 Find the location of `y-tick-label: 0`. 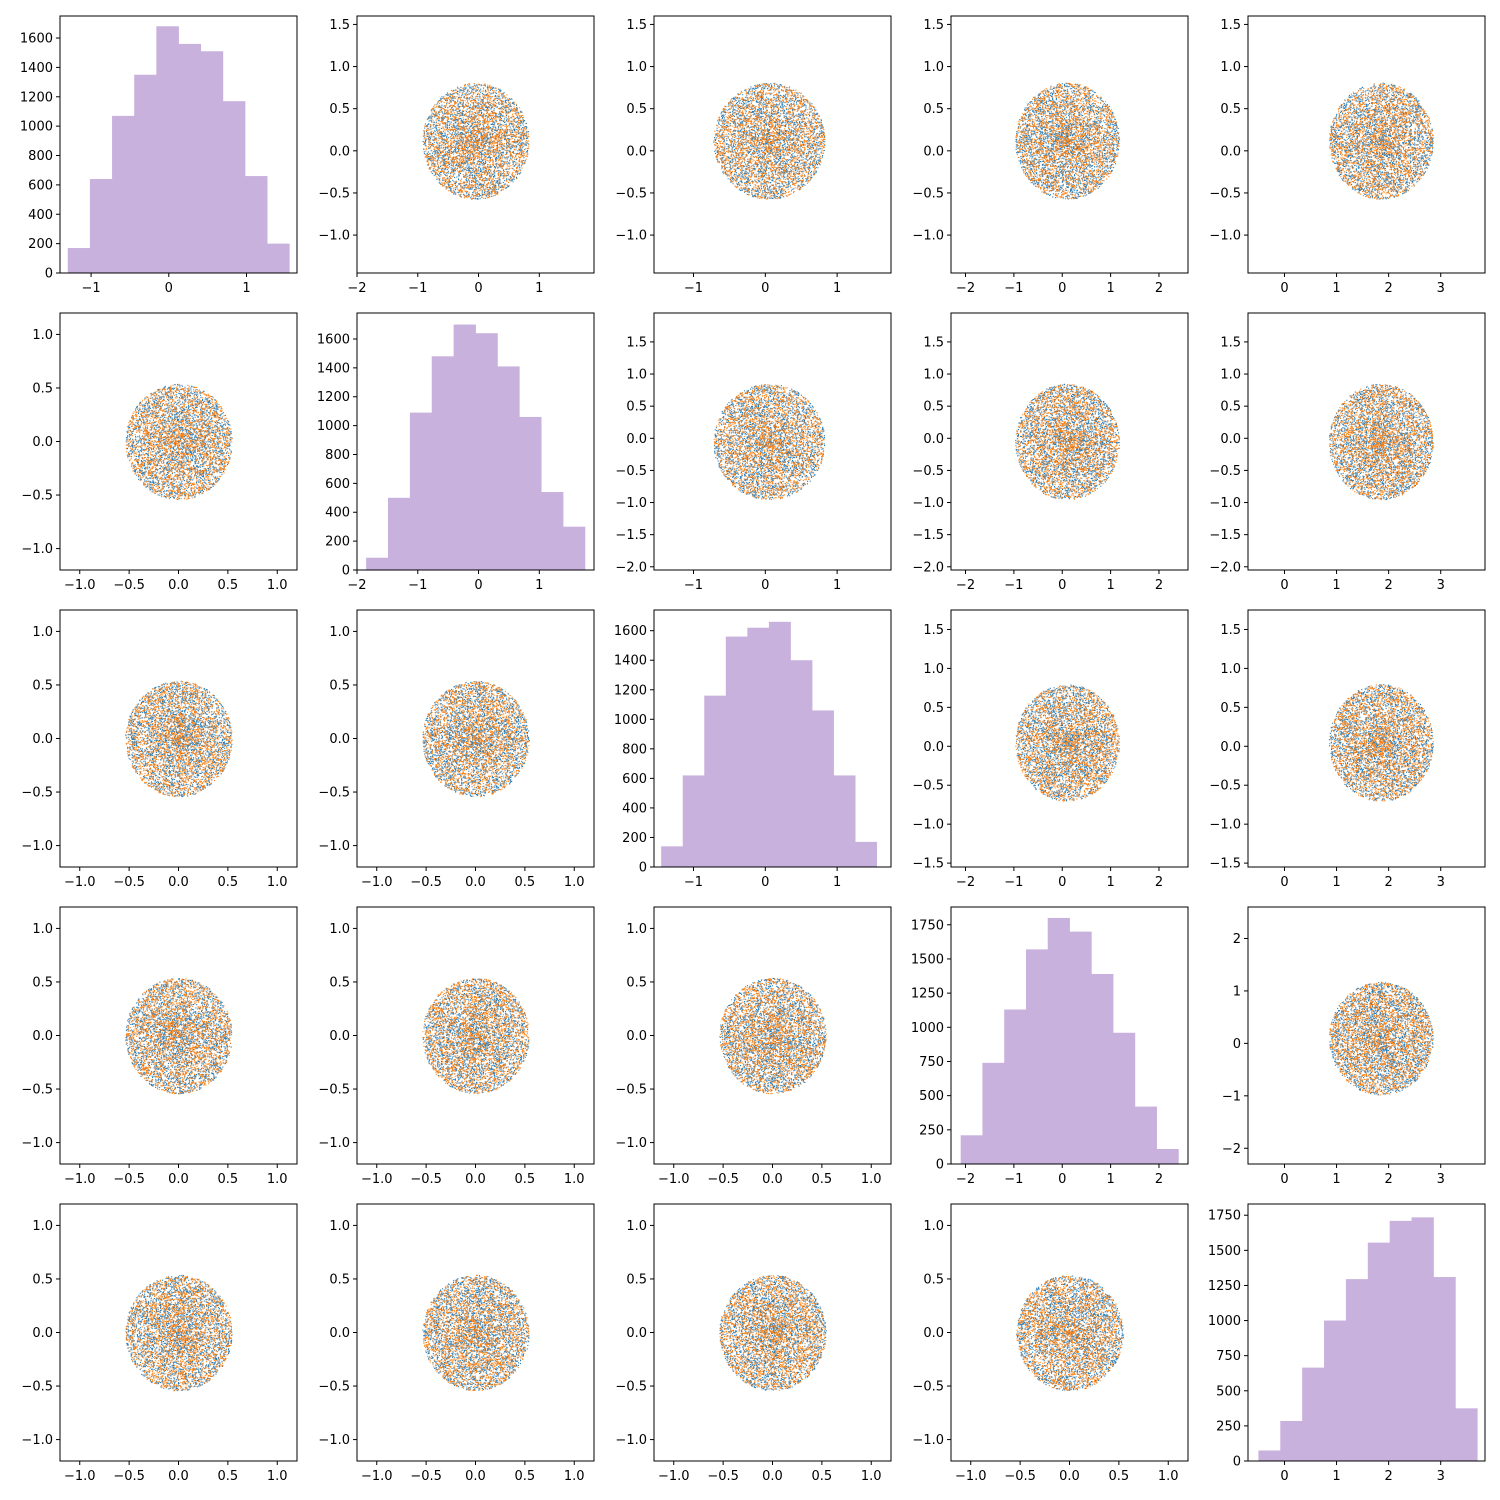

y-tick-label: 0 is located at coordinates (1237, 1462).